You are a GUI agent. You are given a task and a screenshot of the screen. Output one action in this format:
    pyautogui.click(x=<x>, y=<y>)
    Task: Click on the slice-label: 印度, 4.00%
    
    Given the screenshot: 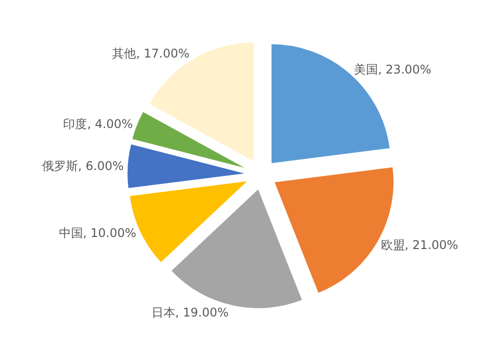 What is the action you would take?
    pyautogui.click(x=98, y=124)
    